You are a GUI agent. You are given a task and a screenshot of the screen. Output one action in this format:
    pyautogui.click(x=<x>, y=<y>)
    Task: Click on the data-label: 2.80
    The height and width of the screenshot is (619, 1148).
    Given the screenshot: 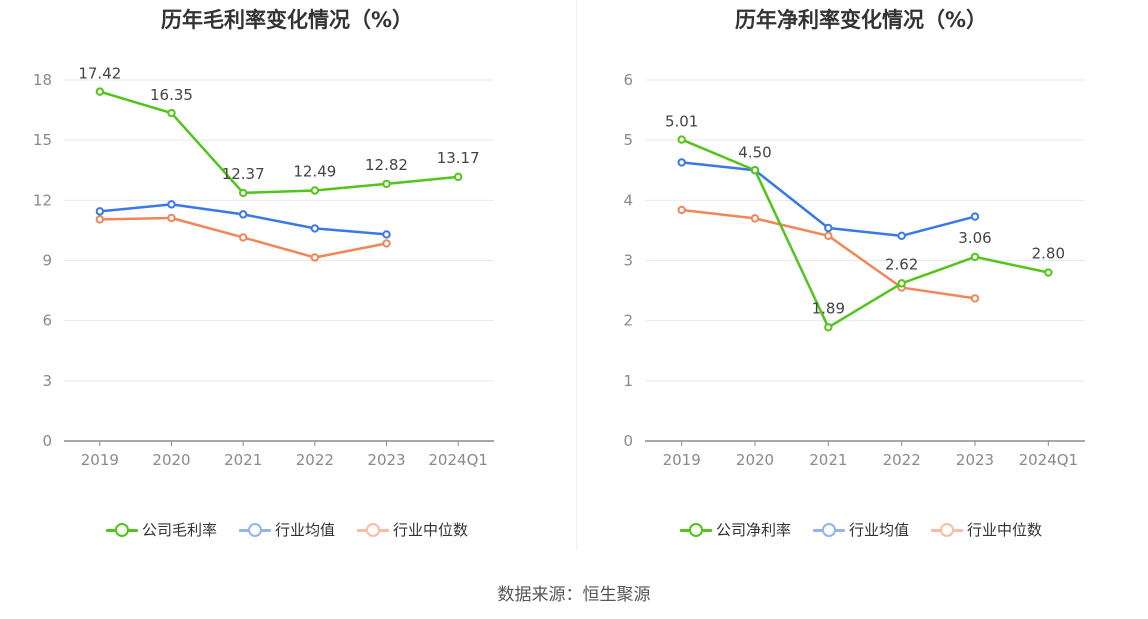 What is the action you would take?
    pyautogui.click(x=1048, y=254)
    